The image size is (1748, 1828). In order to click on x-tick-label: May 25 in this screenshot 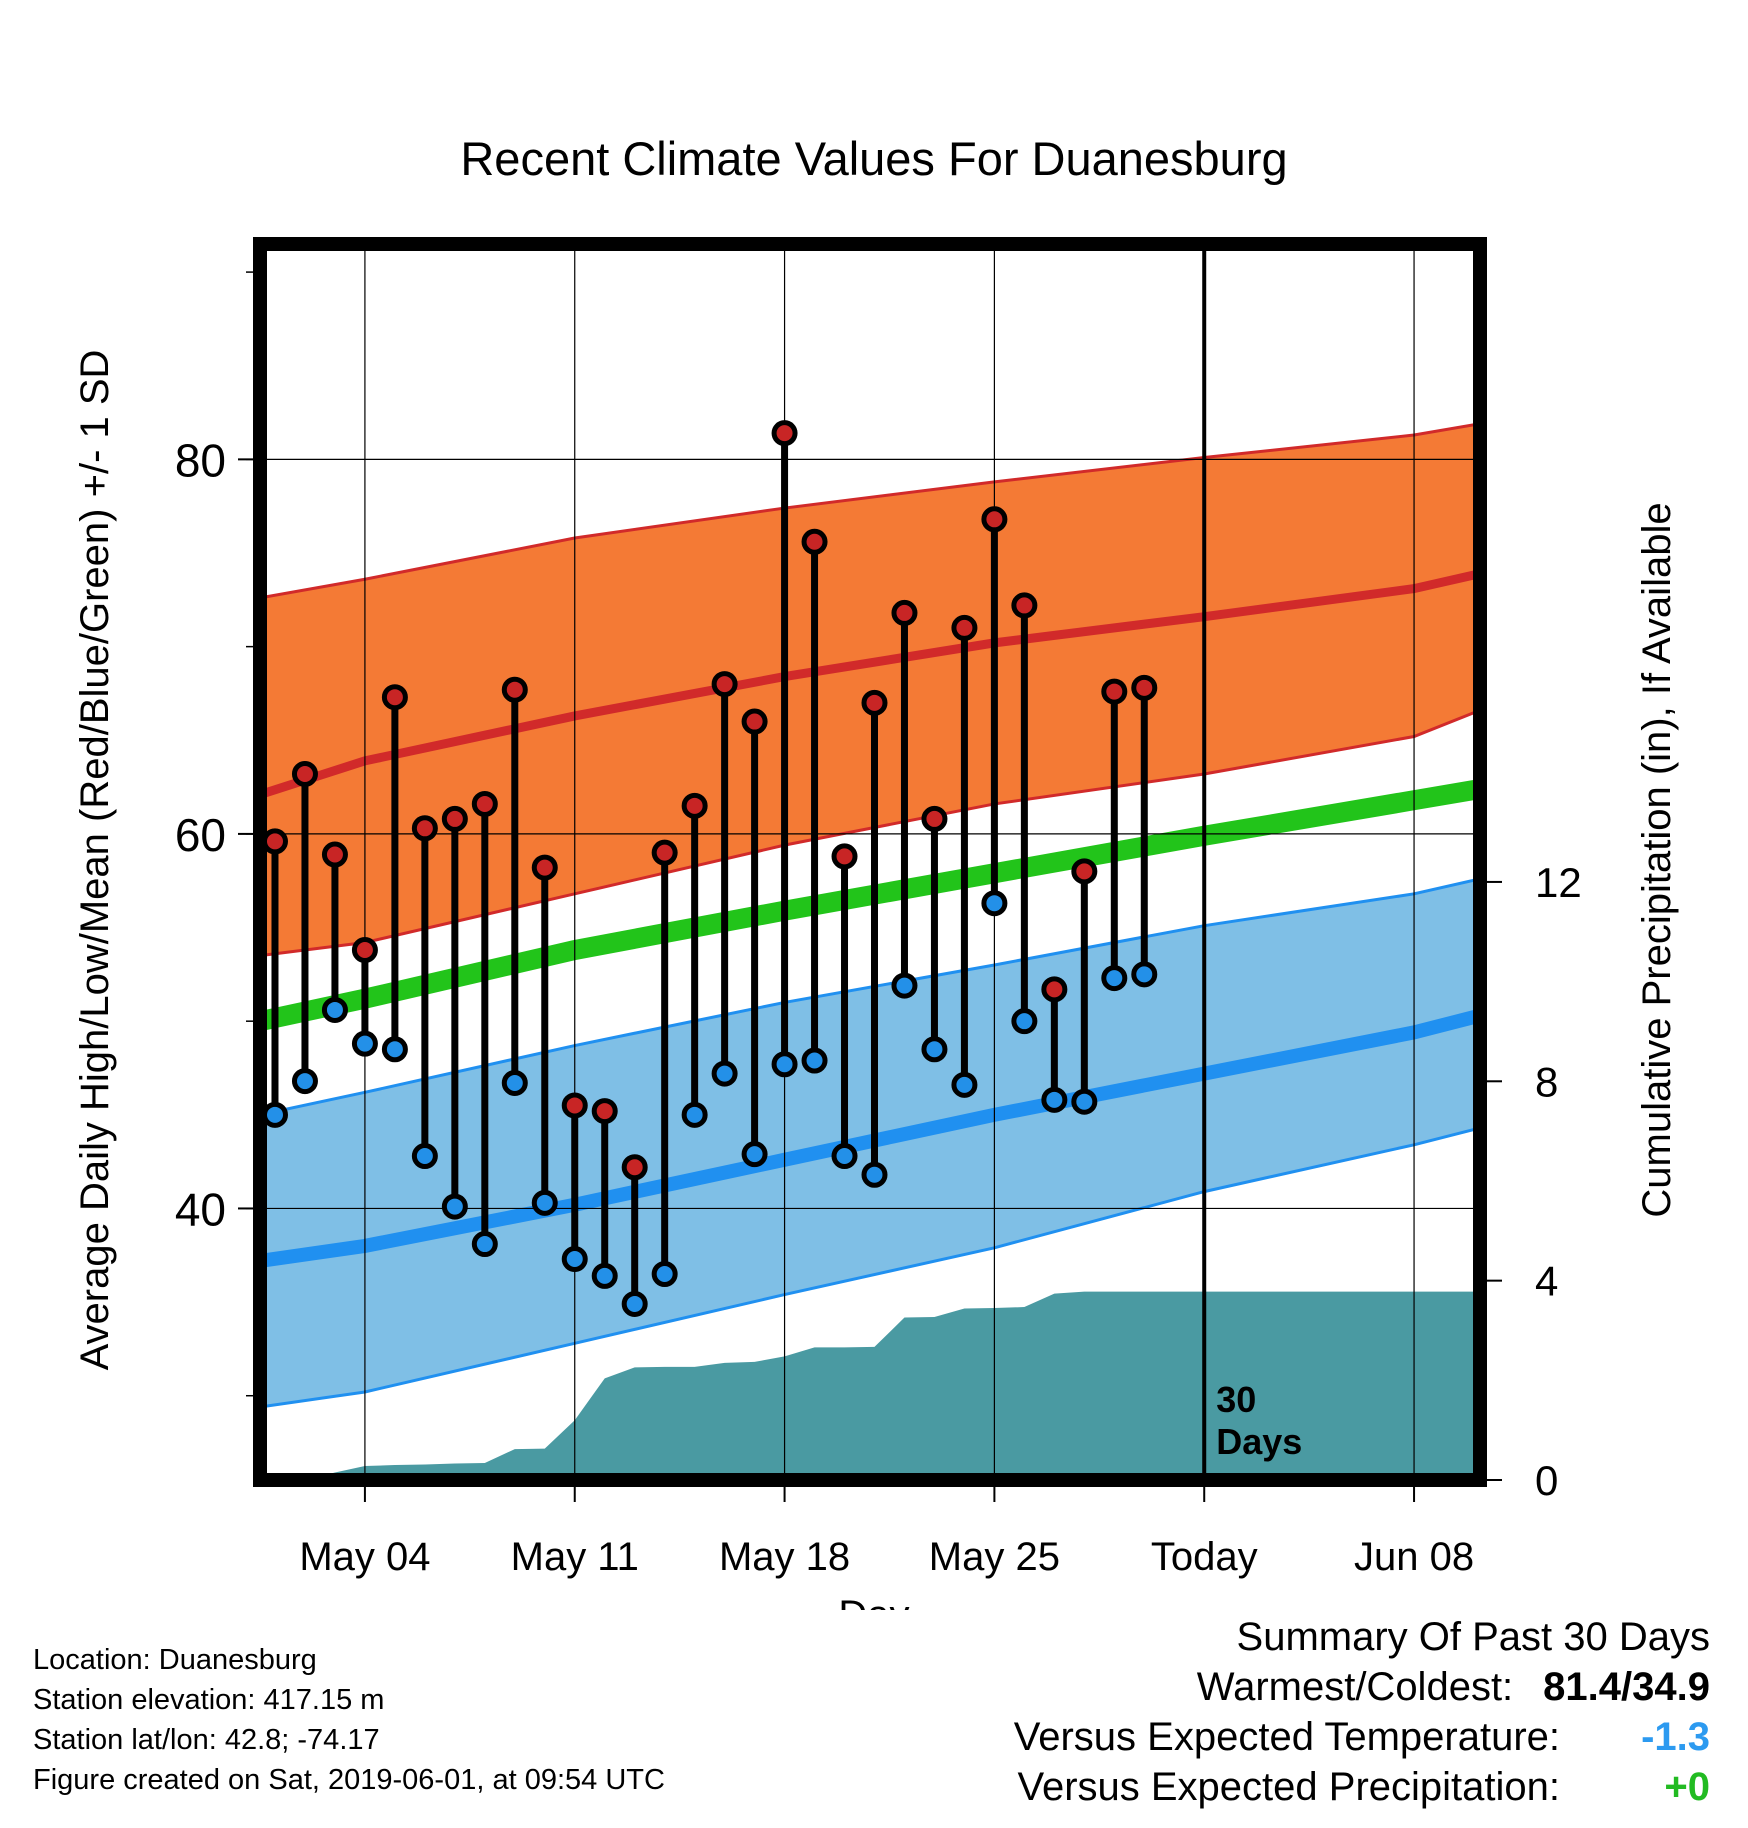, I will do `click(994, 1557)`.